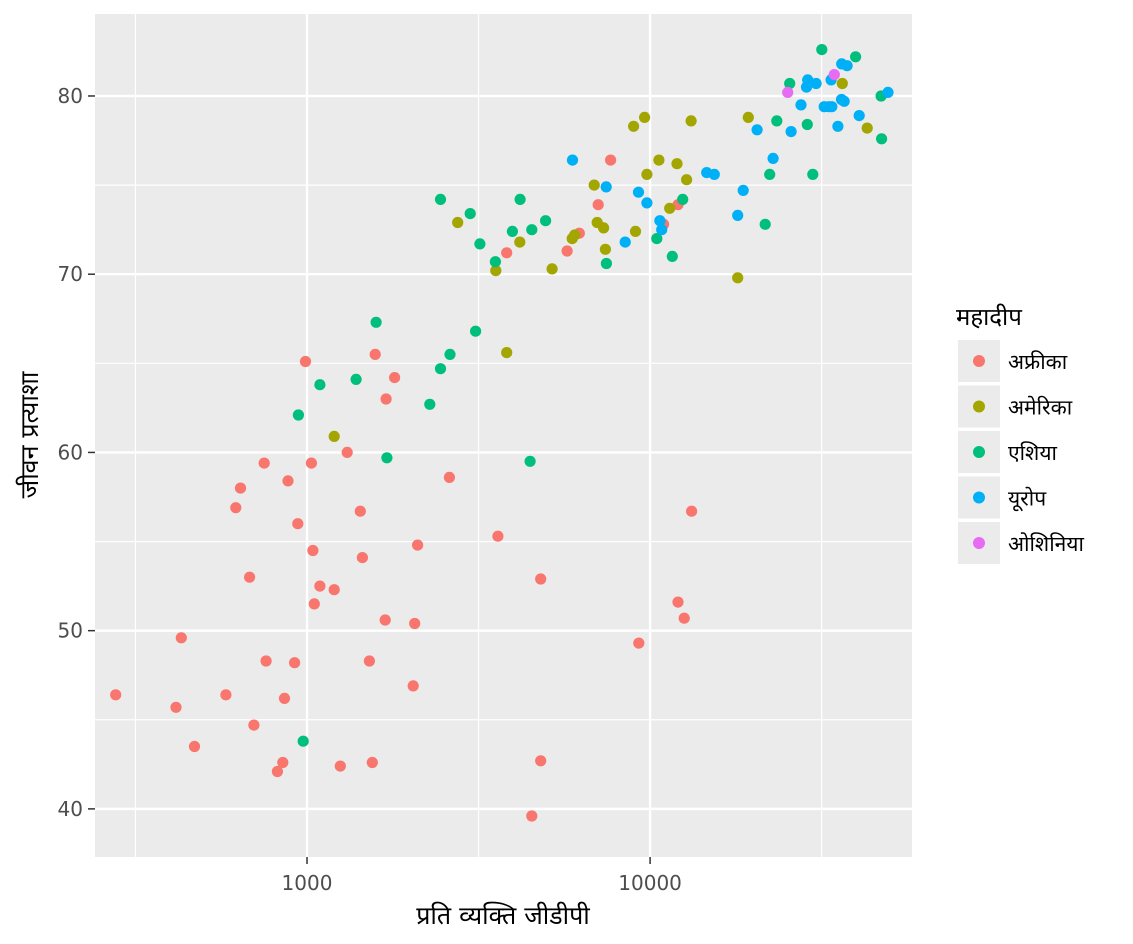 The width and height of the screenshot is (1133, 944). What do you see at coordinates (76, 452) in the screenshot?
I see `y-axis-ticks: 40 50 60 70 80` at bounding box center [76, 452].